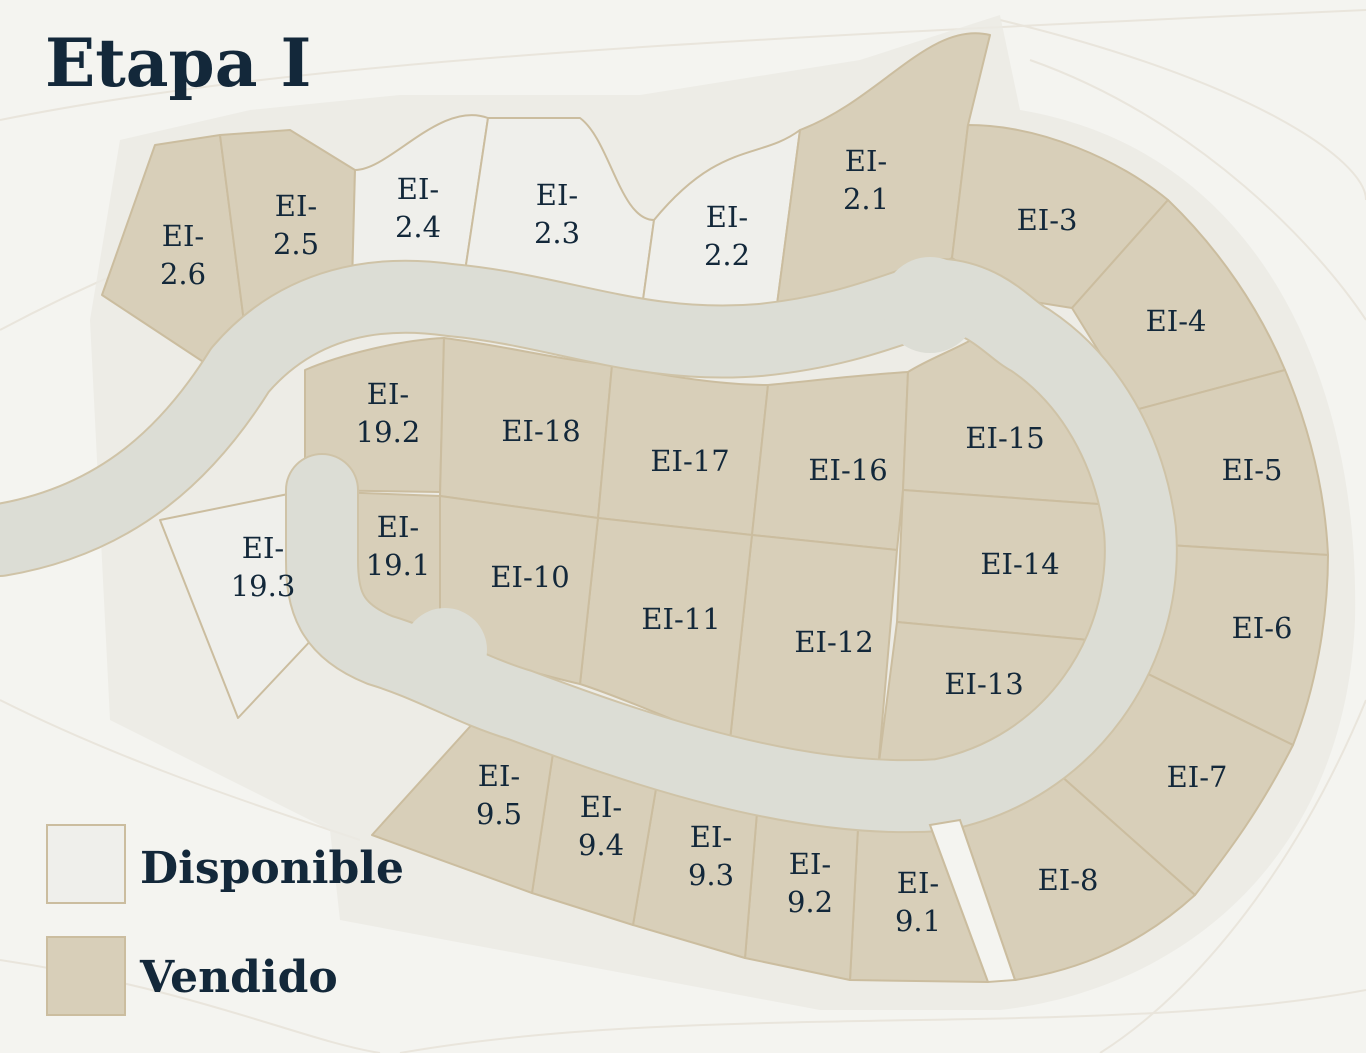 The height and width of the screenshot is (1053, 1366). What do you see at coordinates (398, 546) in the screenshot?
I see `lot-label-EI-19.1: EI- 19.1` at bounding box center [398, 546].